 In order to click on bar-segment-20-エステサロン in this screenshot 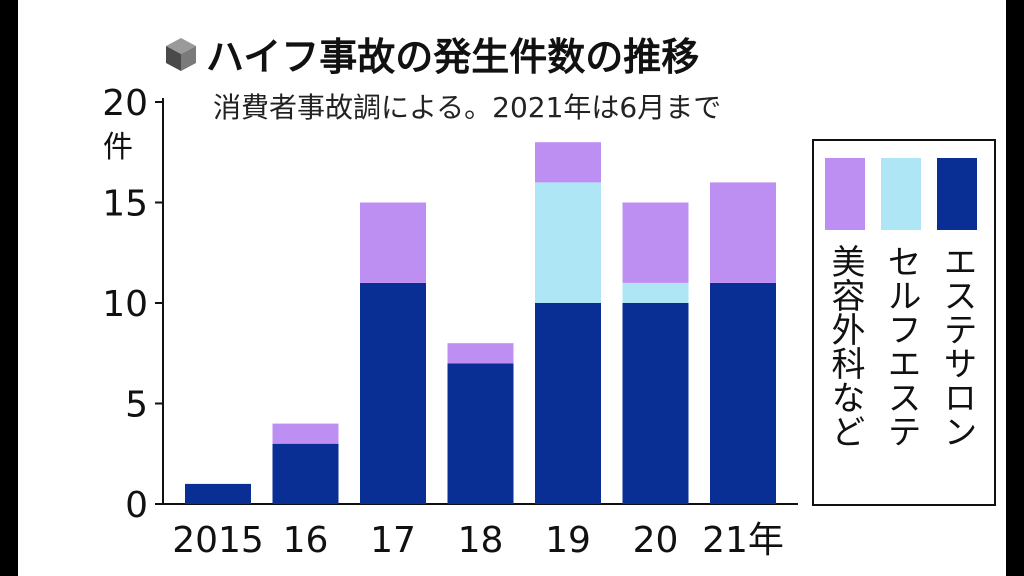, I will do `click(655, 403)`.